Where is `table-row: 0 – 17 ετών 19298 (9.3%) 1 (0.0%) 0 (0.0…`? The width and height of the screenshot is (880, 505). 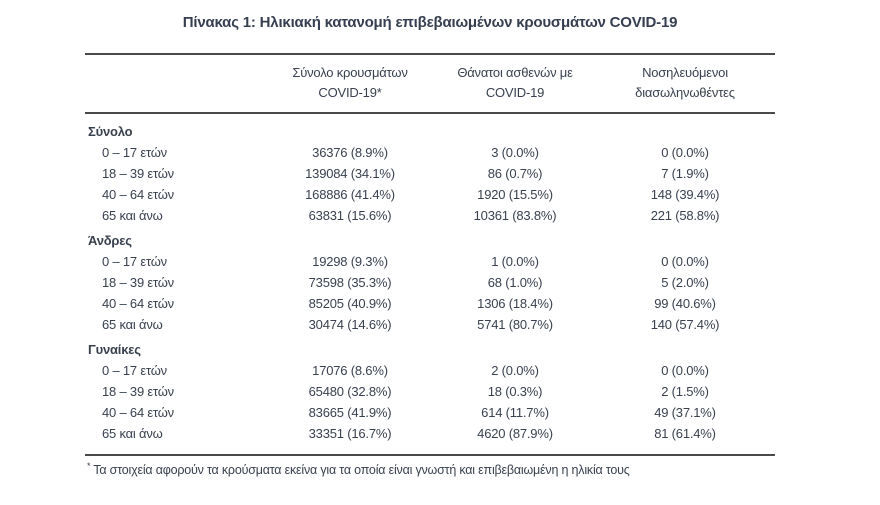
table-row: 0 – 17 ετών 19298 (9.3%) 1 (0.0%) 0 (0.0… is located at coordinates (430, 261).